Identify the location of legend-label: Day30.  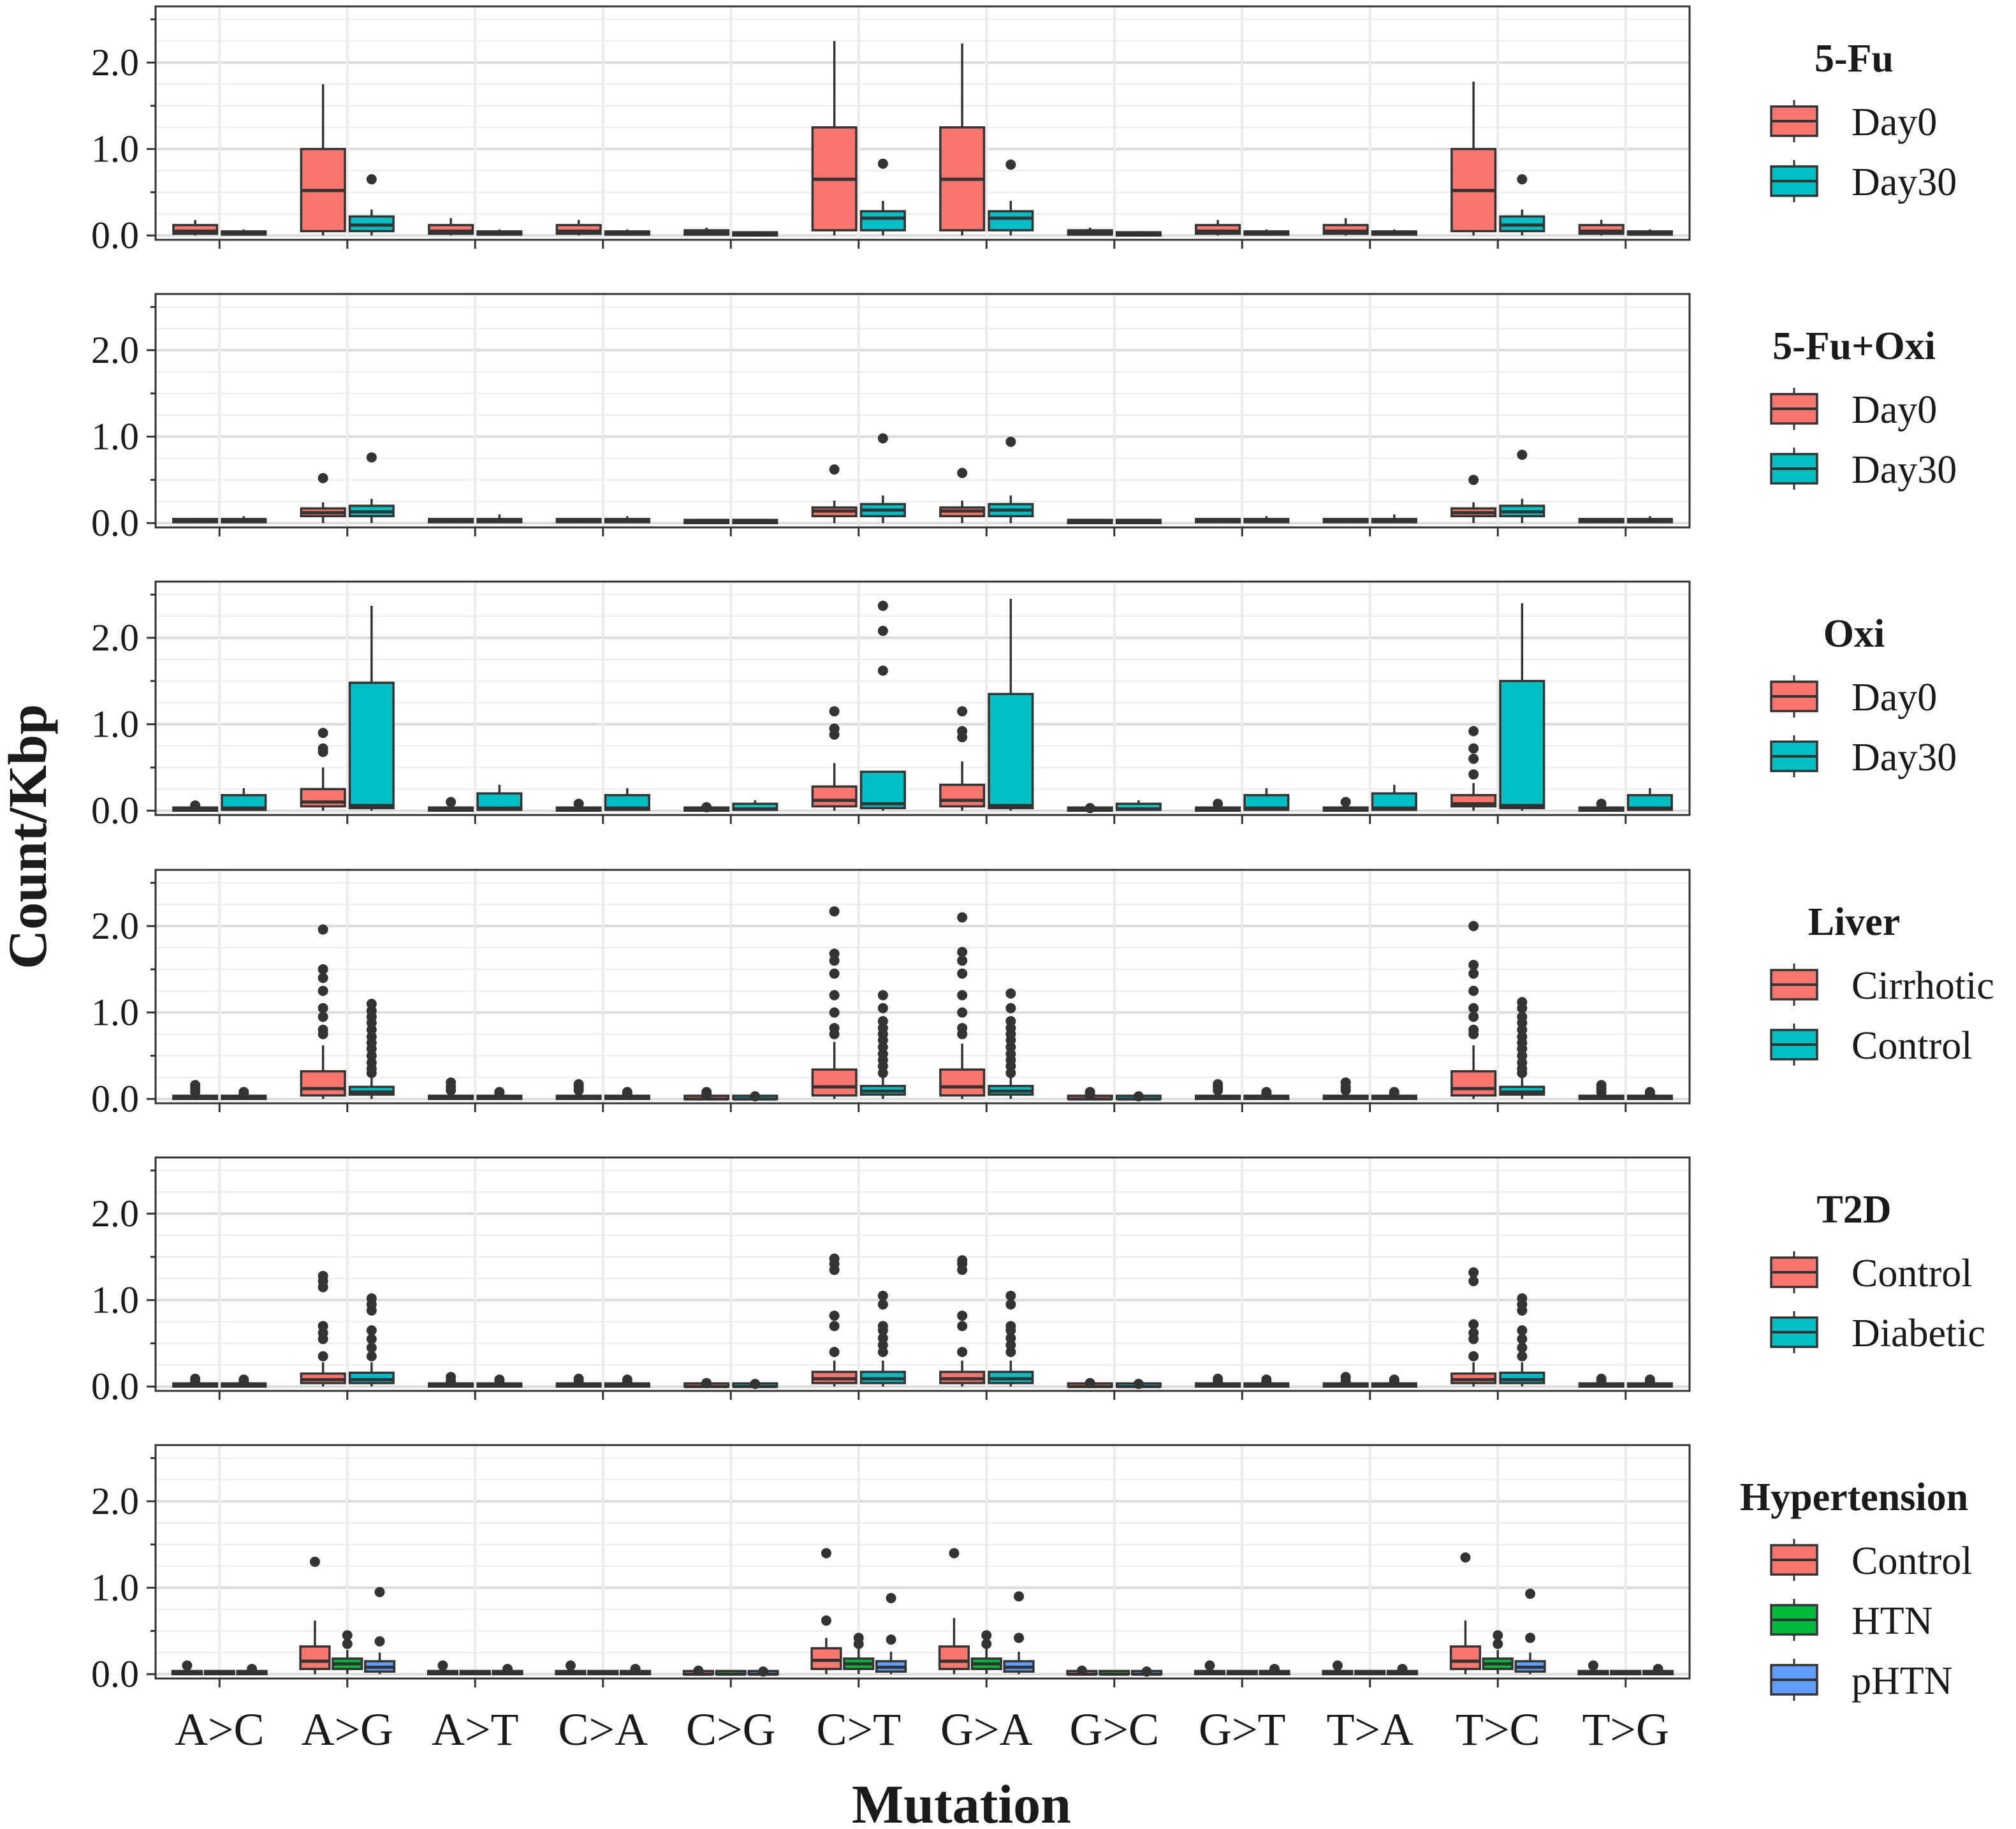
(1904, 470).